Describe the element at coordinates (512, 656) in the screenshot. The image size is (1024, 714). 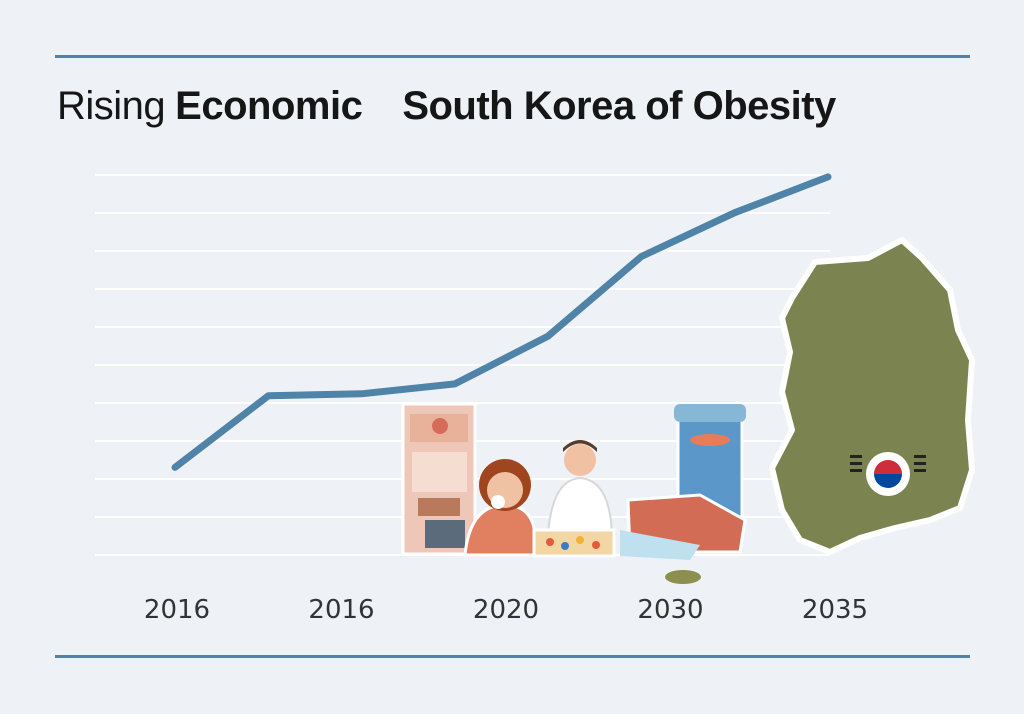
I see `bottom-rule` at that location.